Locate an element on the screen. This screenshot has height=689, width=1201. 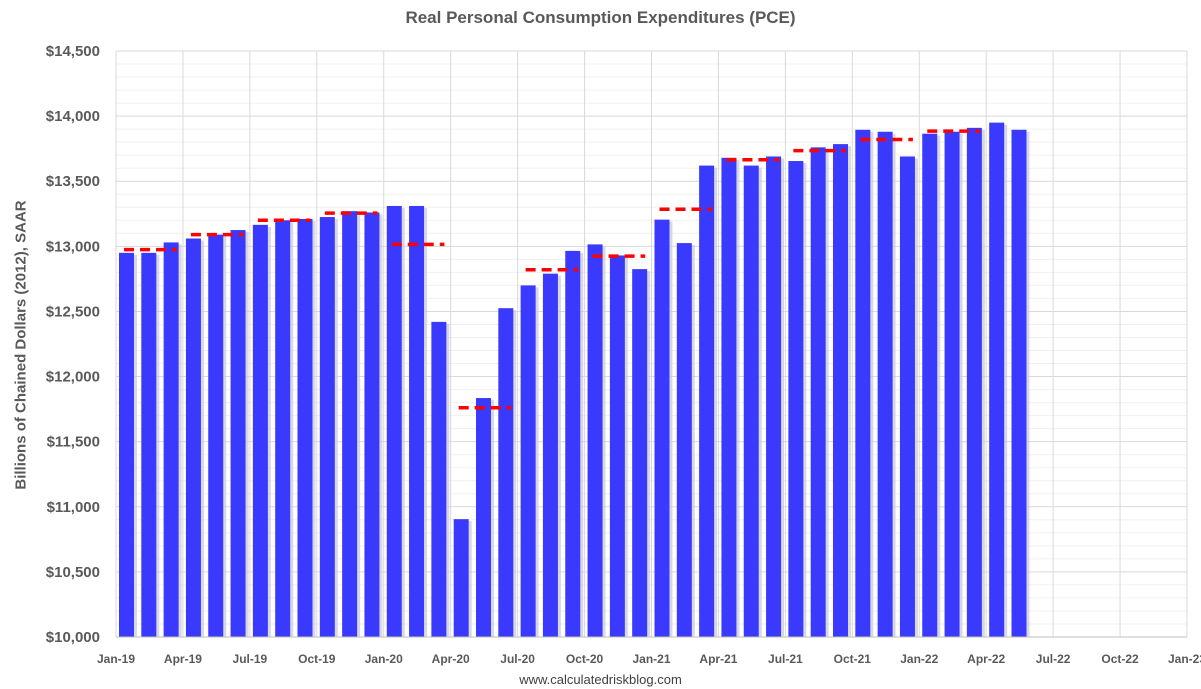
x-tick-label: Jan-19 is located at coordinates (116, 659).